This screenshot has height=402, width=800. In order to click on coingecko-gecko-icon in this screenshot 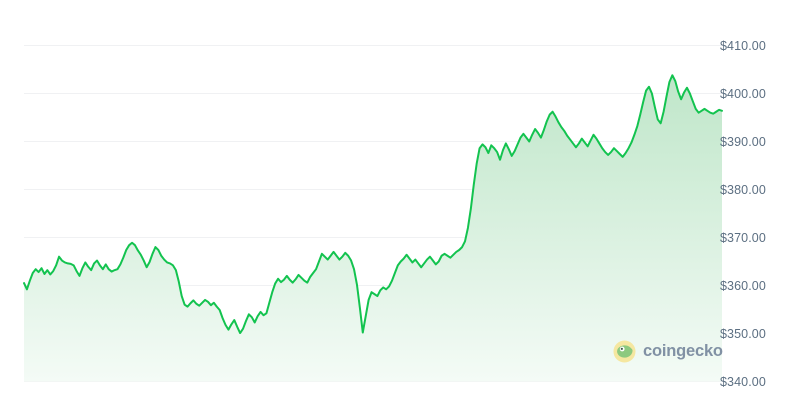, I will do `click(624, 351)`.